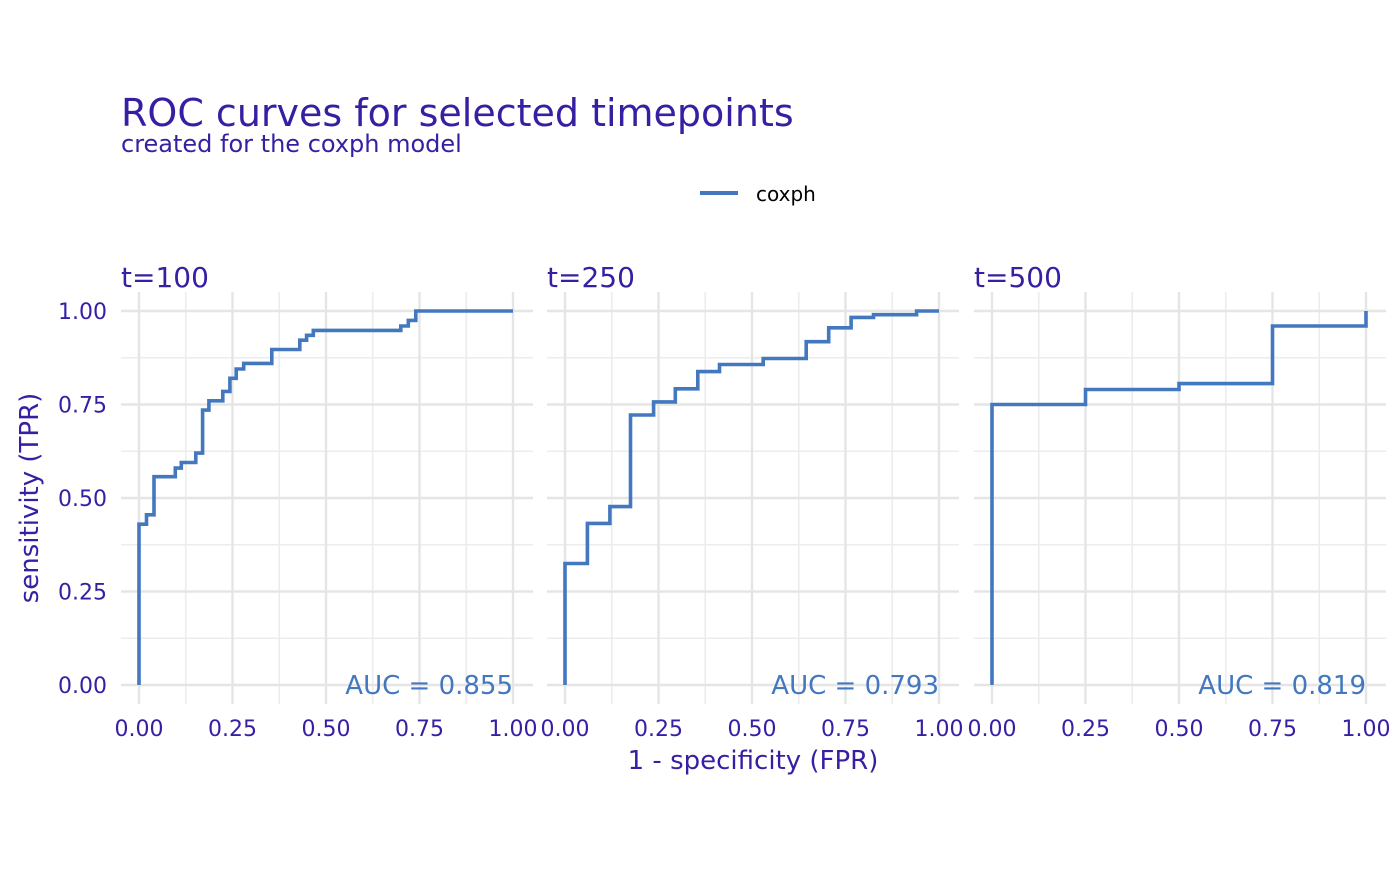 This screenshot has height=871, width=1400. What do you see at coordinates (82, 686) in the screenshot?
I see `y-tick-label: 0.00` at bounding box center [82, 686].